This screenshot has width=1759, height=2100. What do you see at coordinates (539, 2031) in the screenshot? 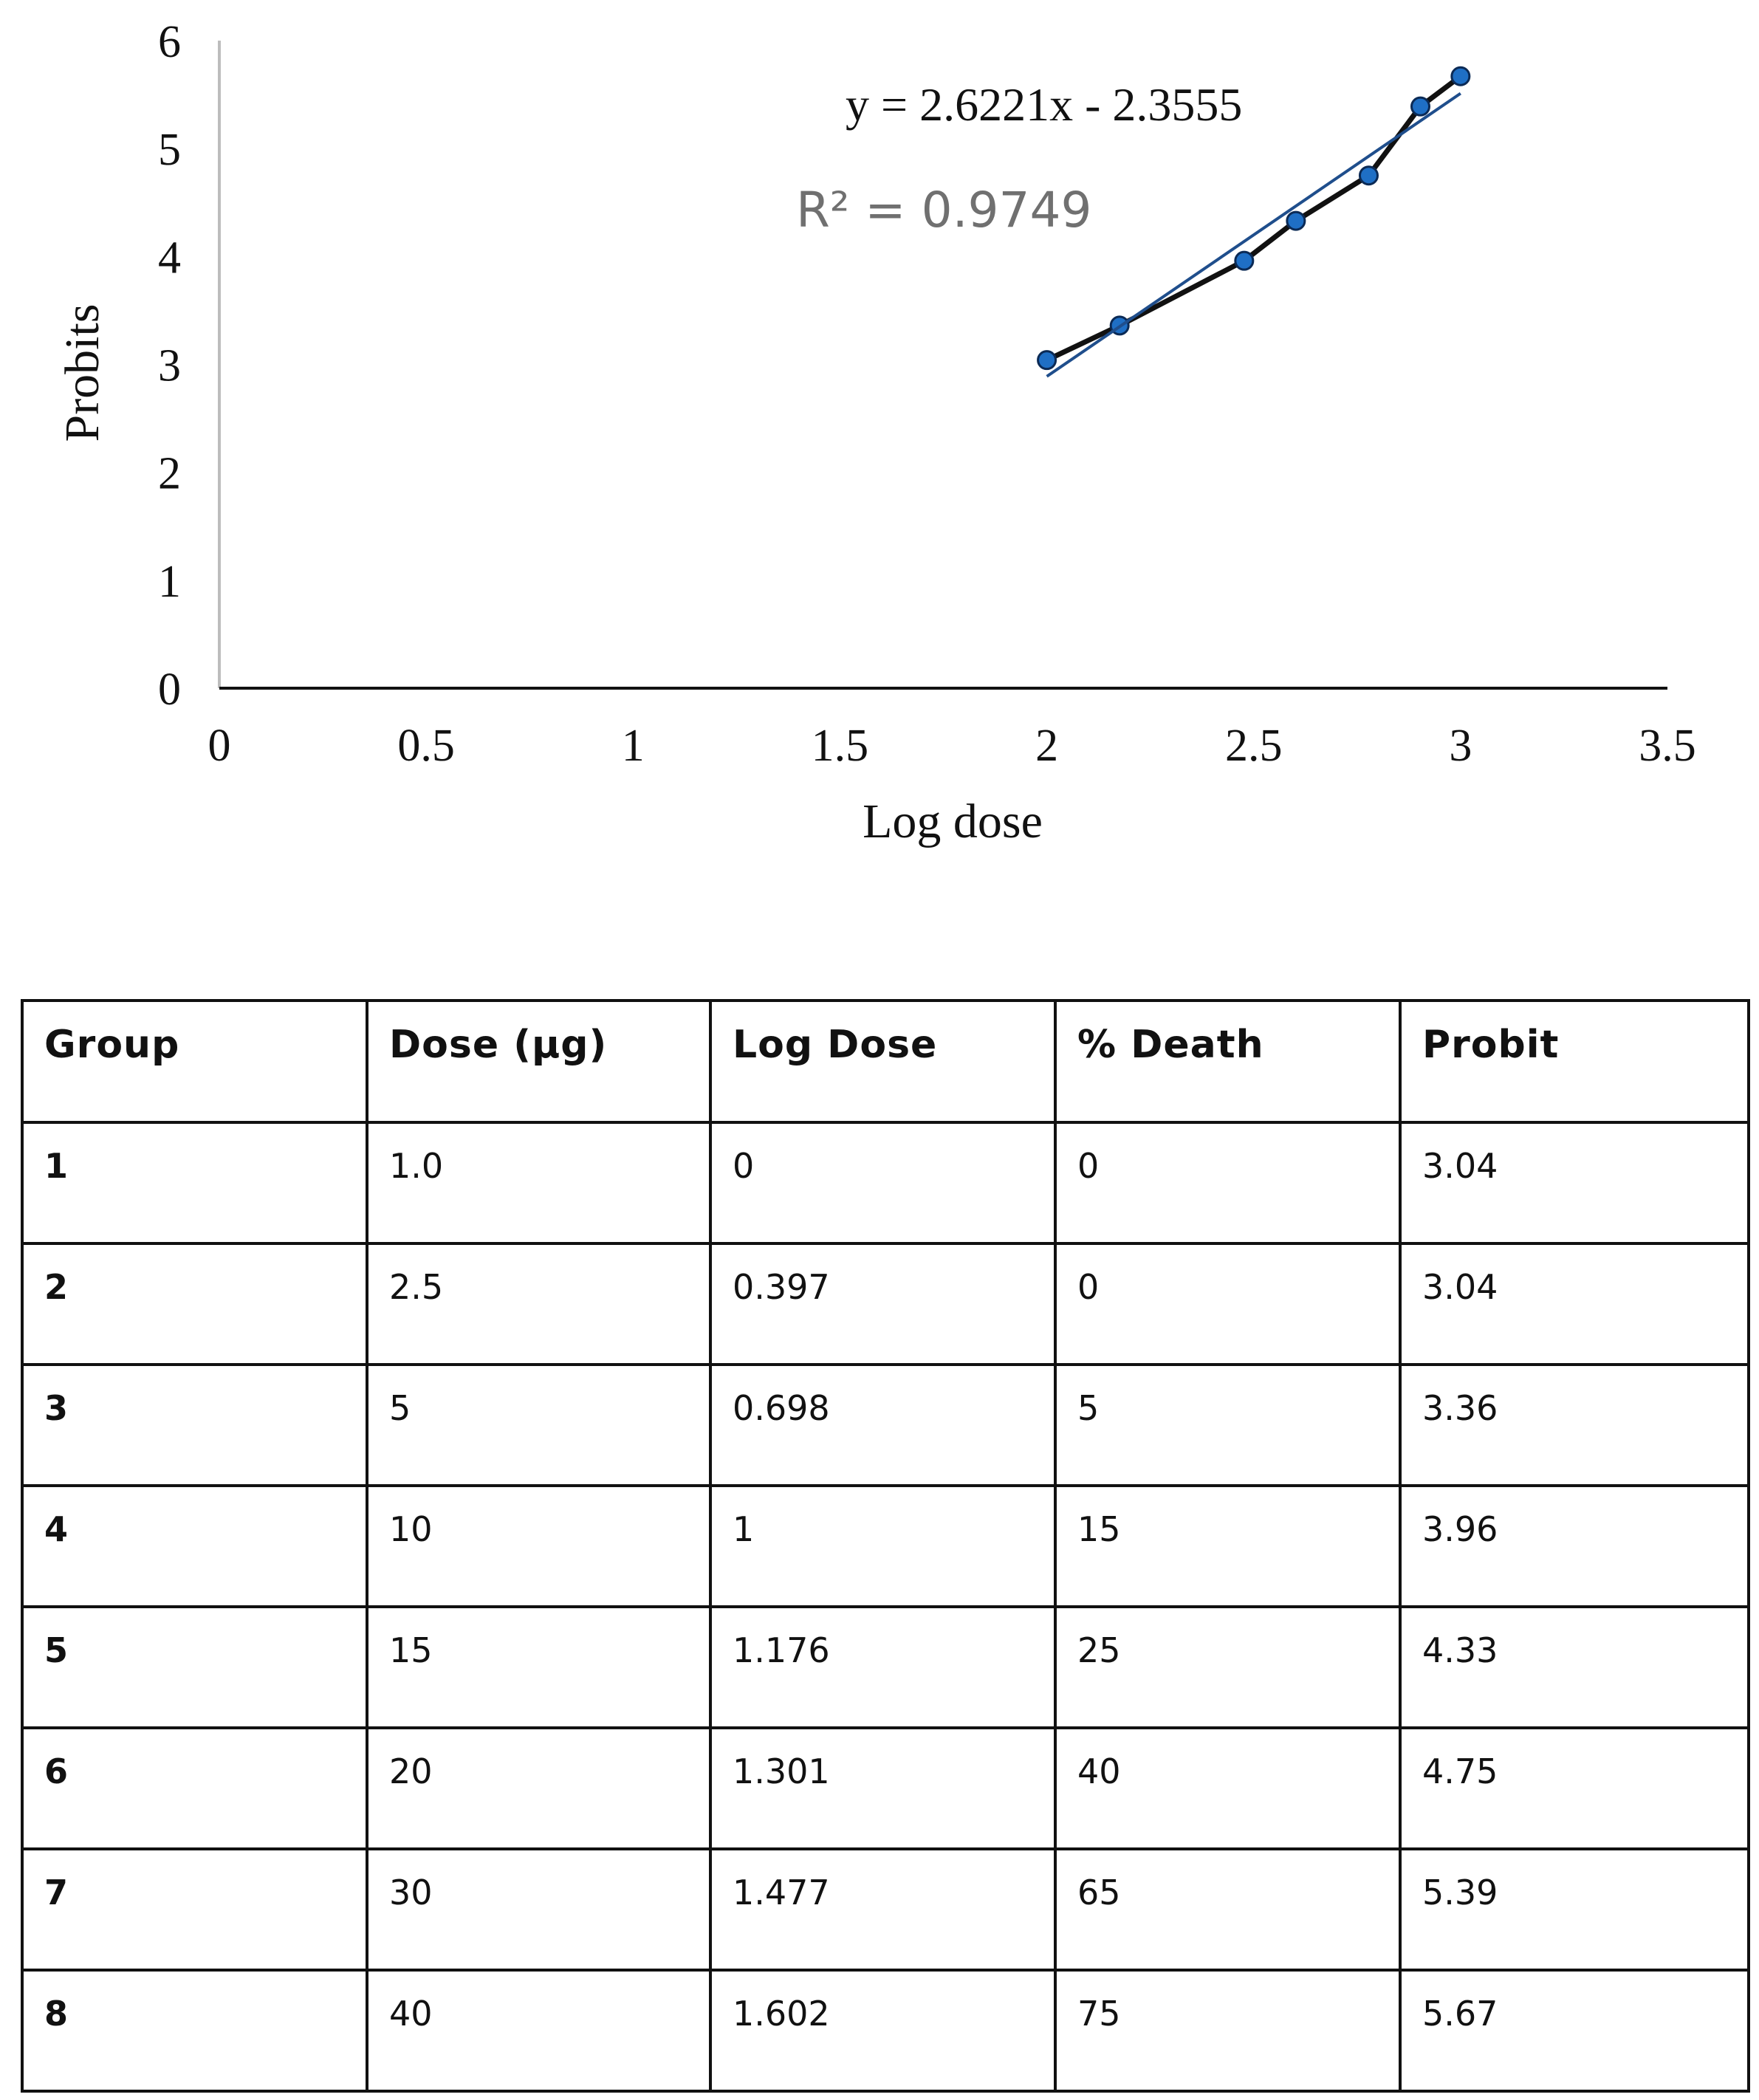
I see `dose-cell: 40` at bounding box center [539, 2031].